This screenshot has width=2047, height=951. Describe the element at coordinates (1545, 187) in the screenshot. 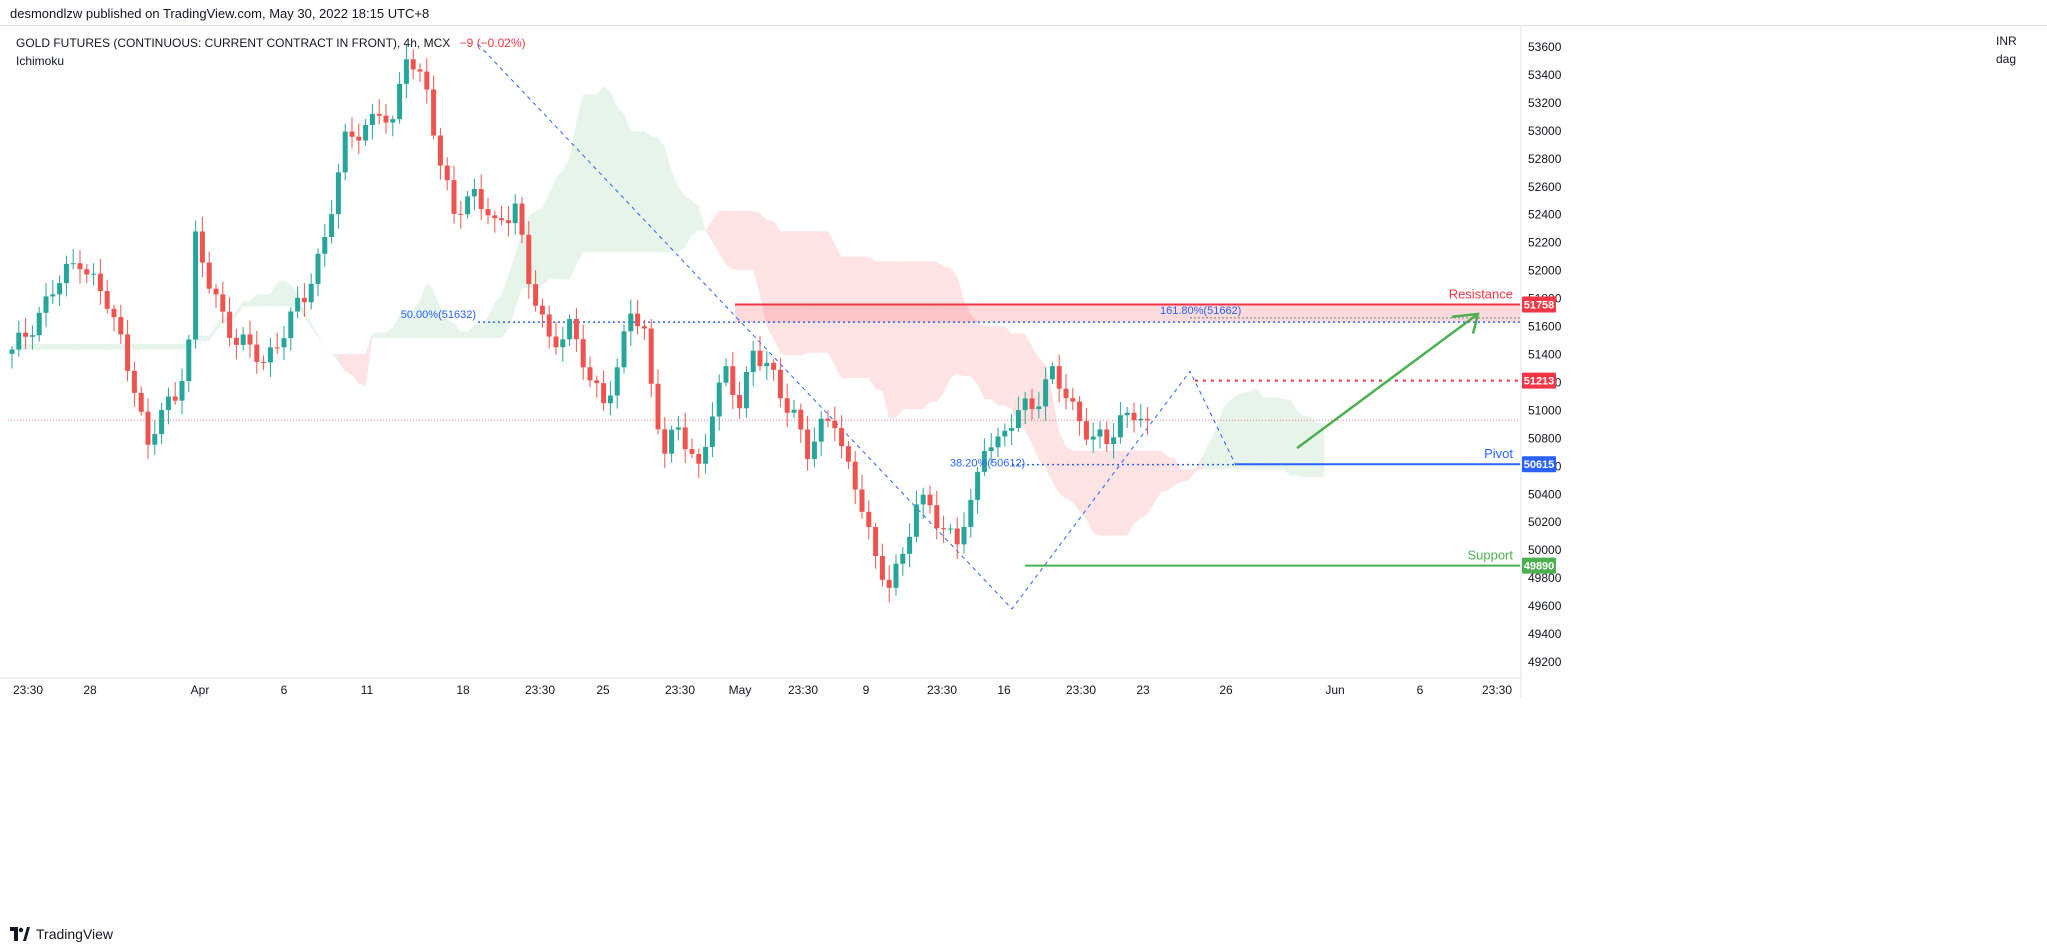

I see `price-tick: 52600` at that location.